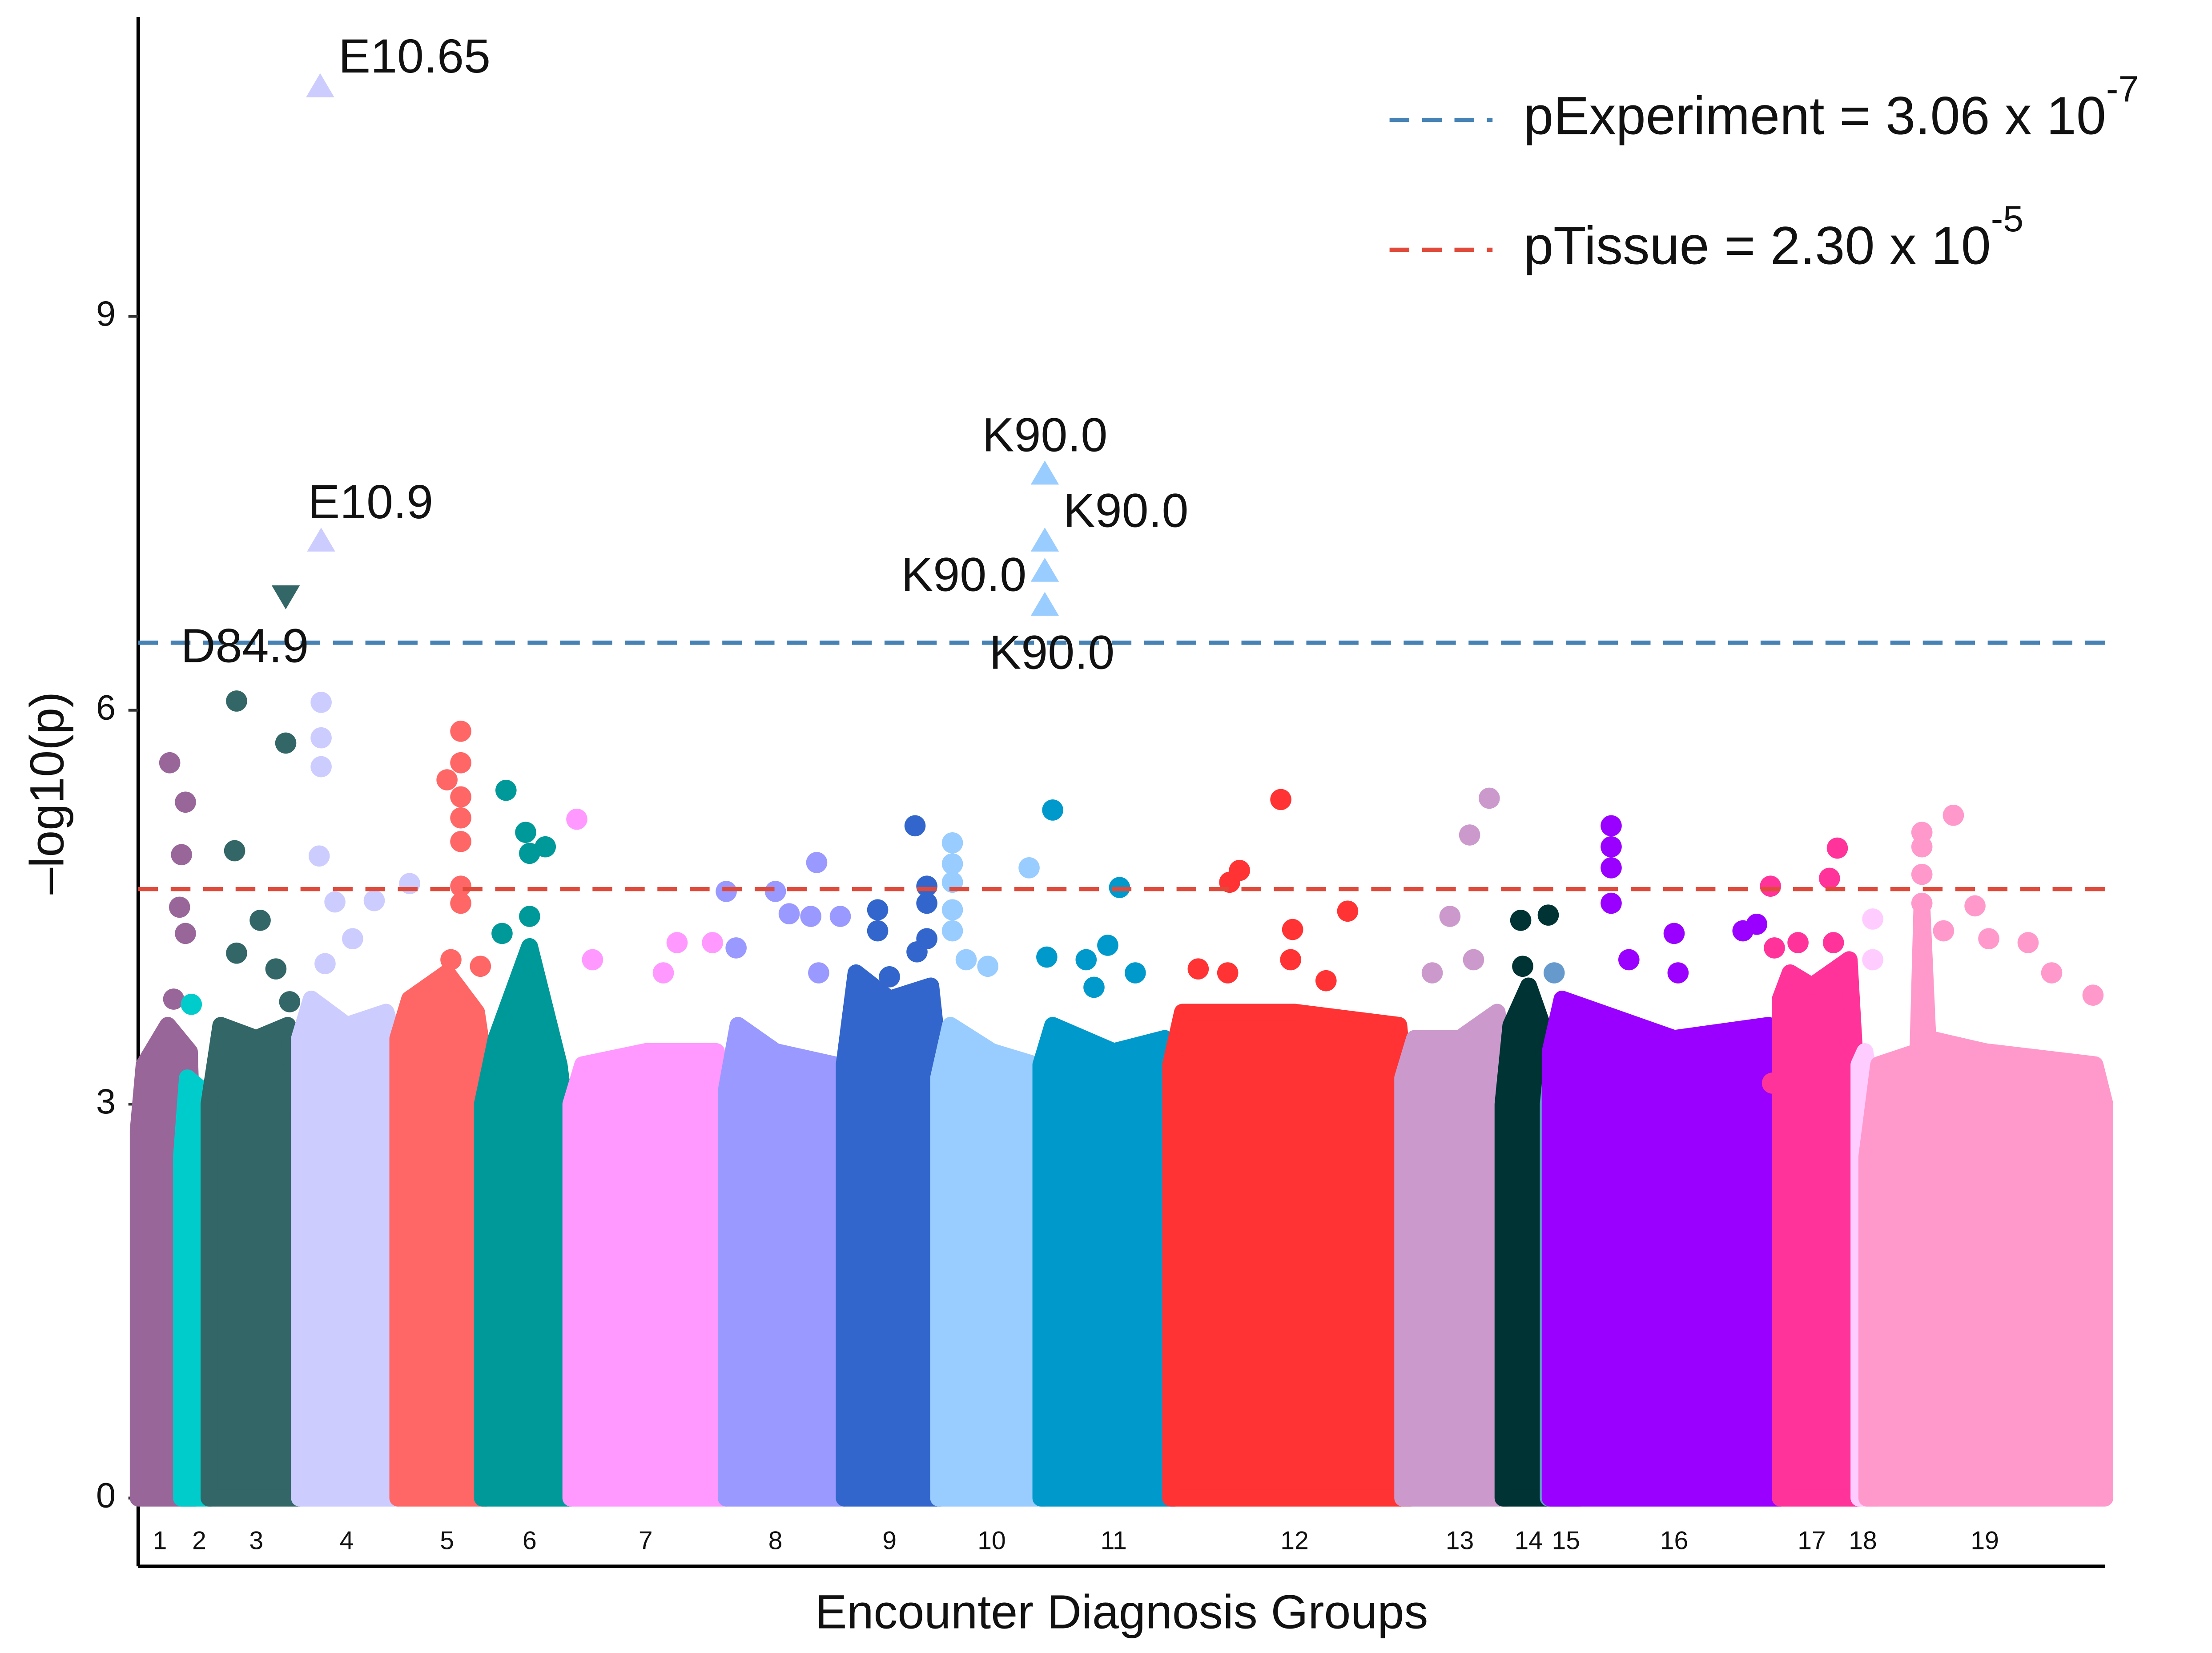  I want to click on legend-label: pTissue = 2.30 x 10-5, so click(1773, 237).